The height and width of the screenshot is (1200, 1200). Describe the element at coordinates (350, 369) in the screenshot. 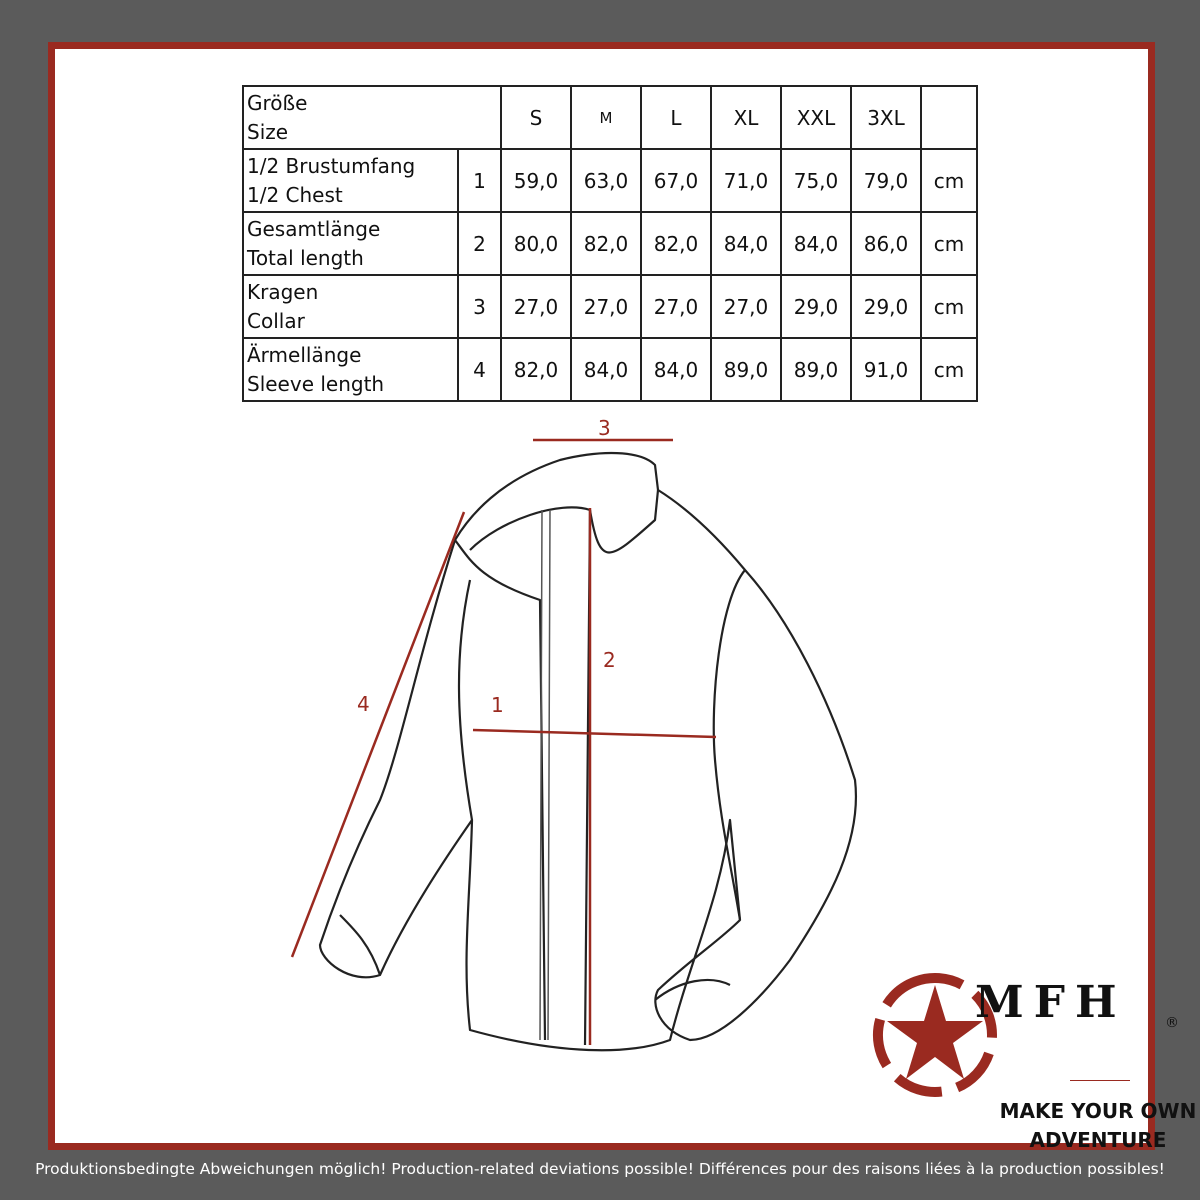

I see `row-label: Ärmellänge Sleeve length` at that location.